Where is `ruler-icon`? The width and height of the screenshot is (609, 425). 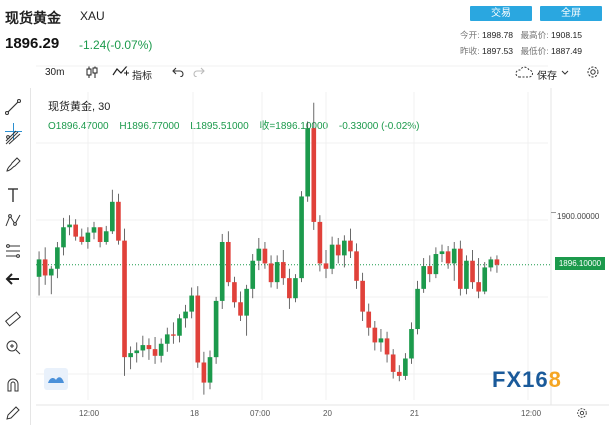 ruler-icon is located at coordinates (13, 319).